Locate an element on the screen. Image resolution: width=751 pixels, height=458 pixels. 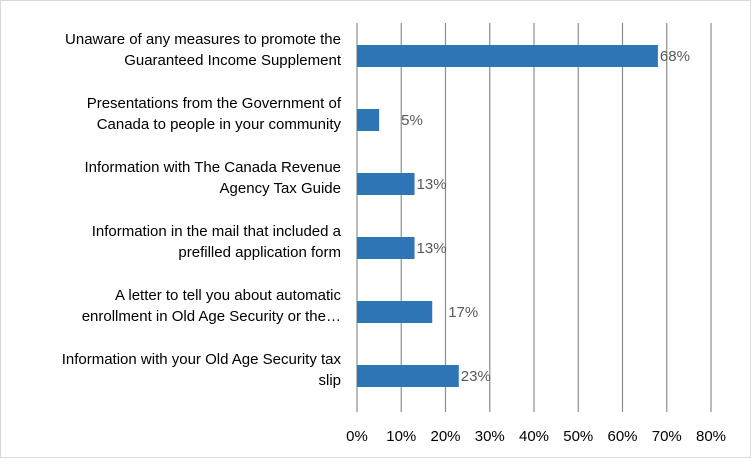
data-label: 17% is located at coordinates (463, 312).